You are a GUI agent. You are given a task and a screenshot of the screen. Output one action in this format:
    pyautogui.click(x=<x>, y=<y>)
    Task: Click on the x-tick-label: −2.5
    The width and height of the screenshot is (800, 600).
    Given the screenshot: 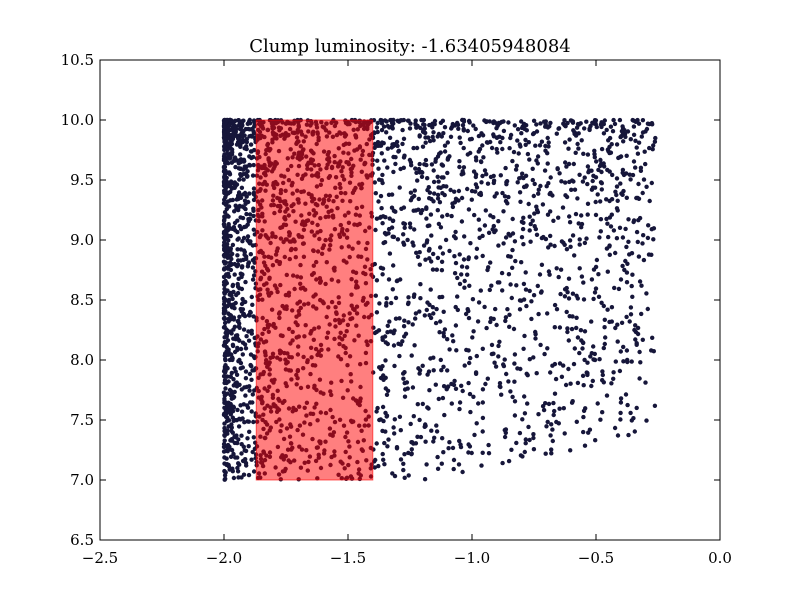 What is the action you would take?
    pyautogui.click(x=100, y=558)
    